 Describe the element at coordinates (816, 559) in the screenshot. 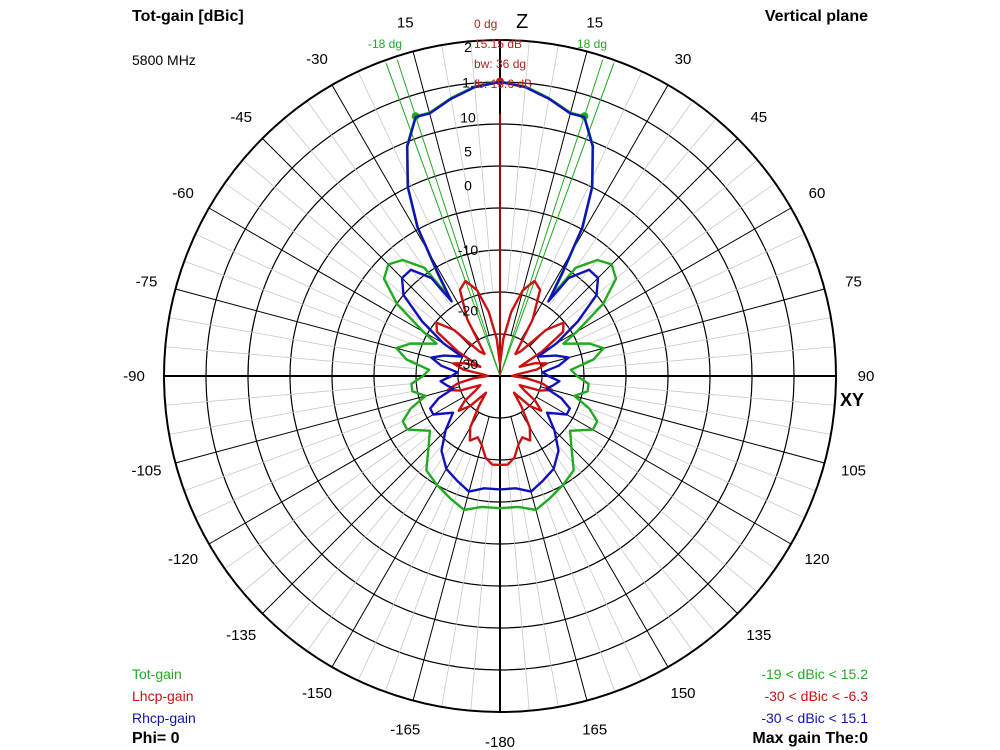

I see `angle-label: 120` at that location.